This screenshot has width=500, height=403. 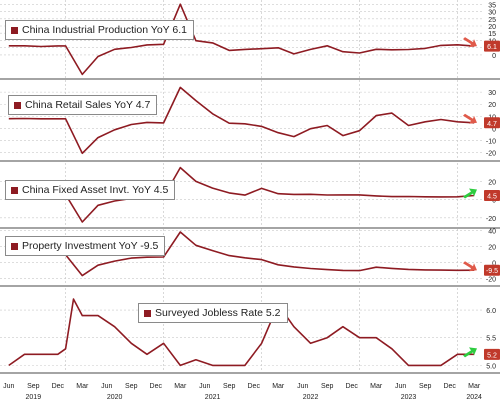 I want to click on legend-box: Surveyed Jobless Rate 5.2, so click(x=213, y=313).